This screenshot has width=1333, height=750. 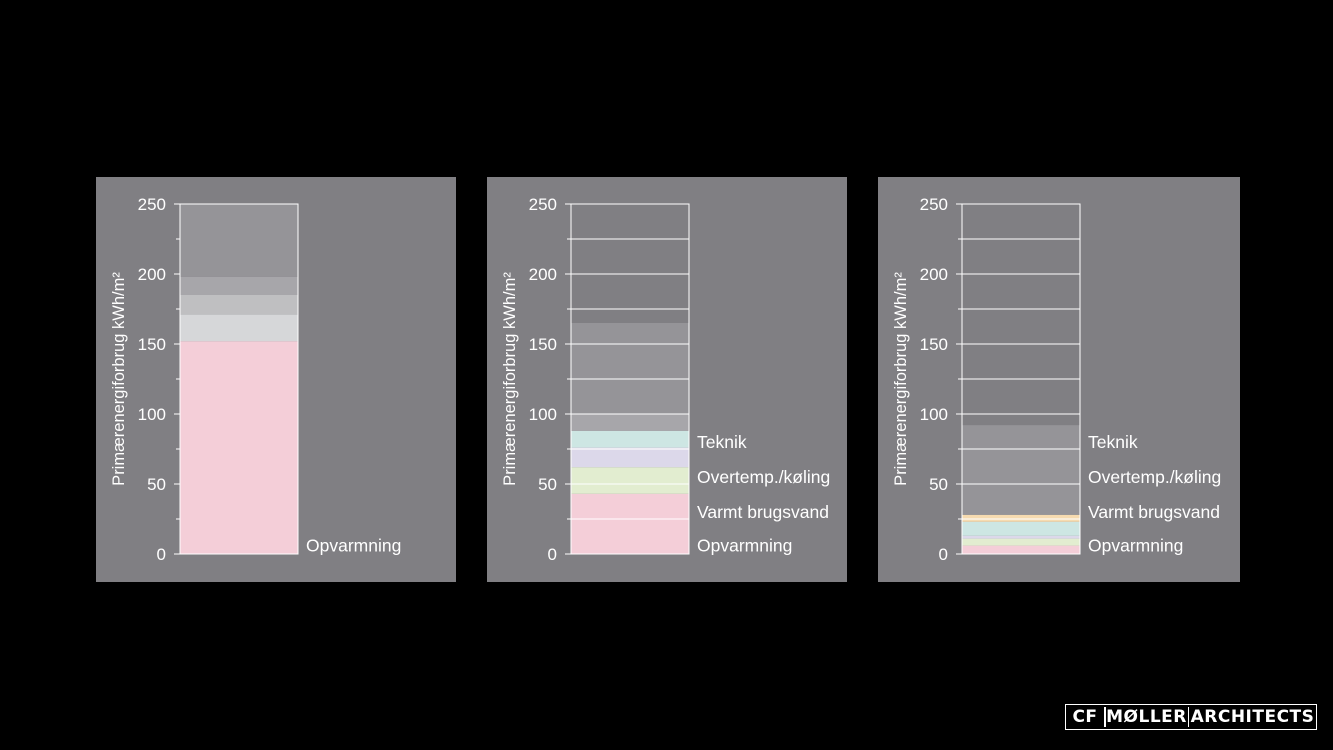 What do you see at coordinates (1146, 717) in the screenshot?
I see `logo-moller: MØLLER` at bounding box center [1146, 717].